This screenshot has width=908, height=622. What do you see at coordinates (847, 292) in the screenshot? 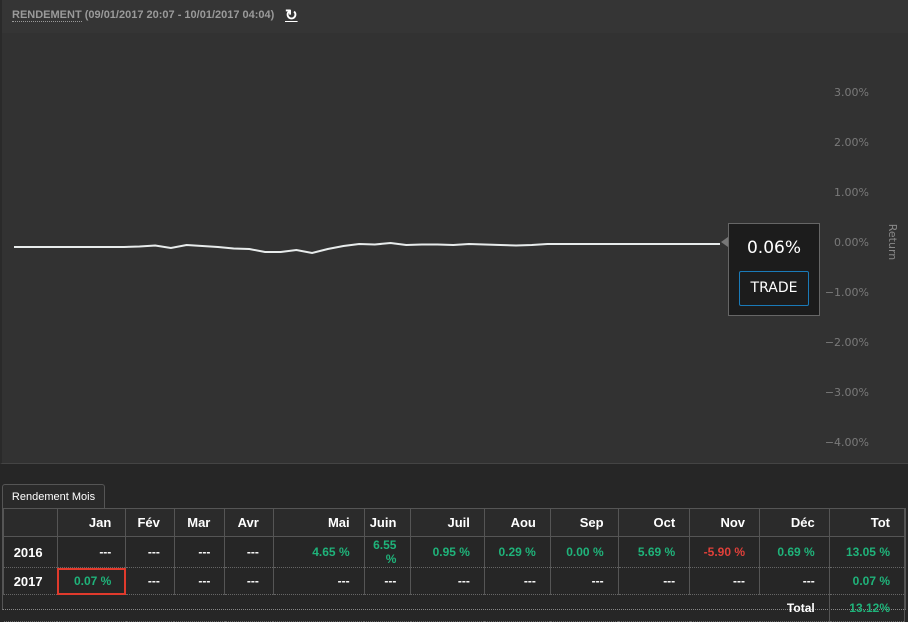
I see `y-tick-label: −1.00%` at bounding box center [847, 292].